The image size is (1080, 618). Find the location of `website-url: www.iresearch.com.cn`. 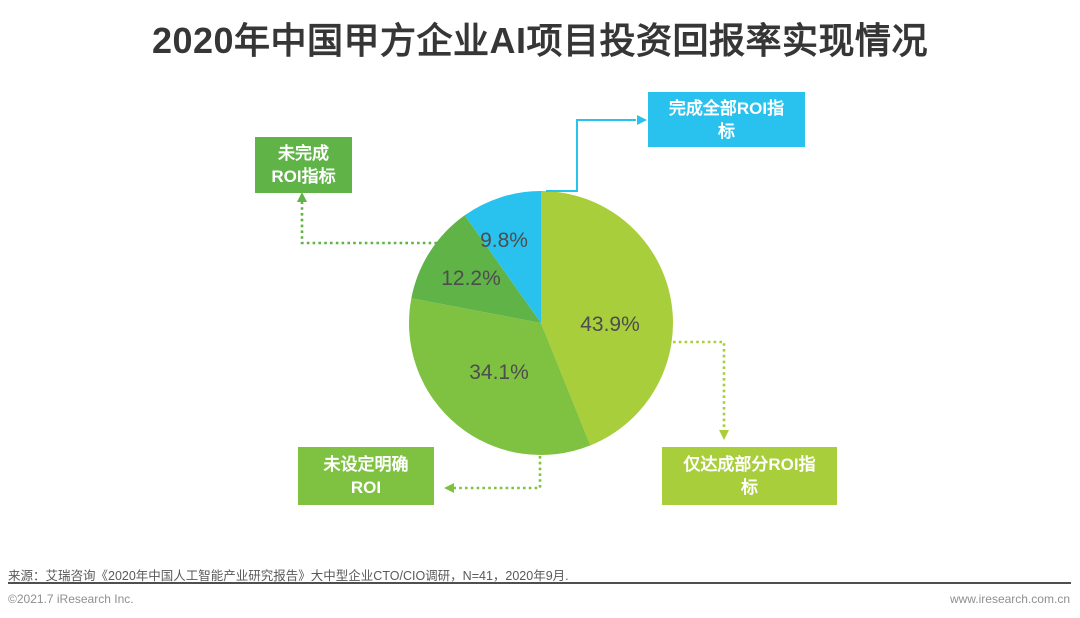

website-url: www.iresearch.com.cn is located at coordinates (1009, 599).